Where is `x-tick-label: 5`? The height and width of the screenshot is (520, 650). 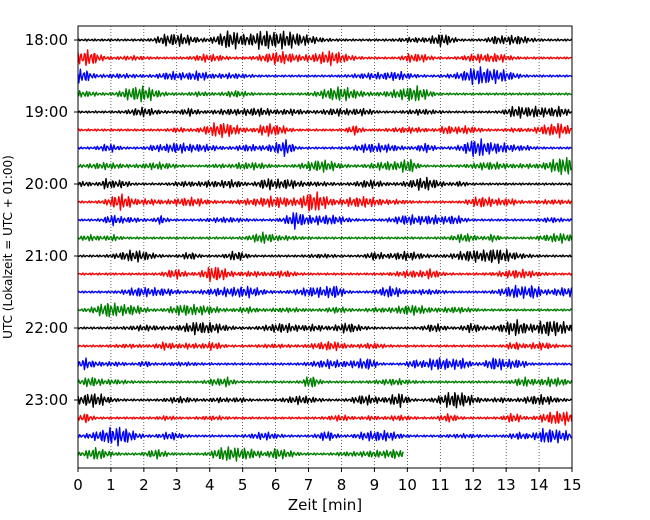
x-tick-label: 5 is located at coordinates (243, 485).